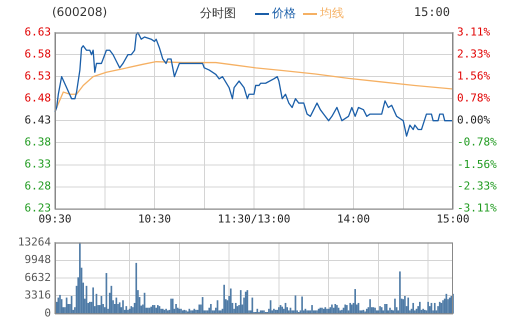 Image resolution: width=505 pixels, height=330 pixels. I want to click on x-tick-label: 09:30, so click(55, 219).